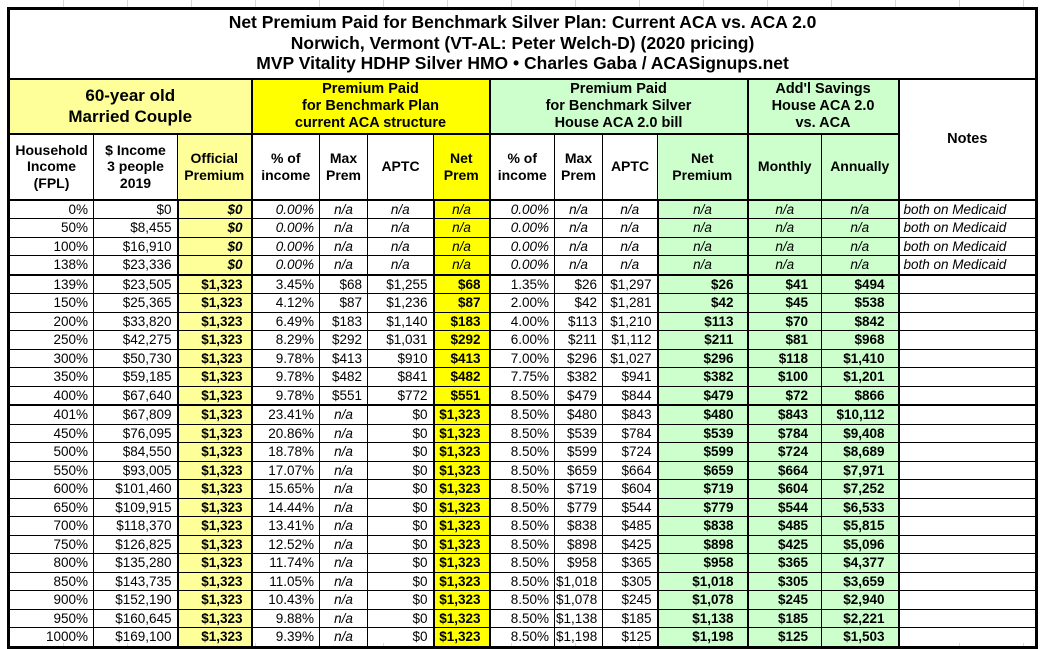 The width and height of the screenshot is (1042, 649). Describe the element at coordinates (784, 303) in the screenshot. I see `cell-savings-monthly: $45` at that location.